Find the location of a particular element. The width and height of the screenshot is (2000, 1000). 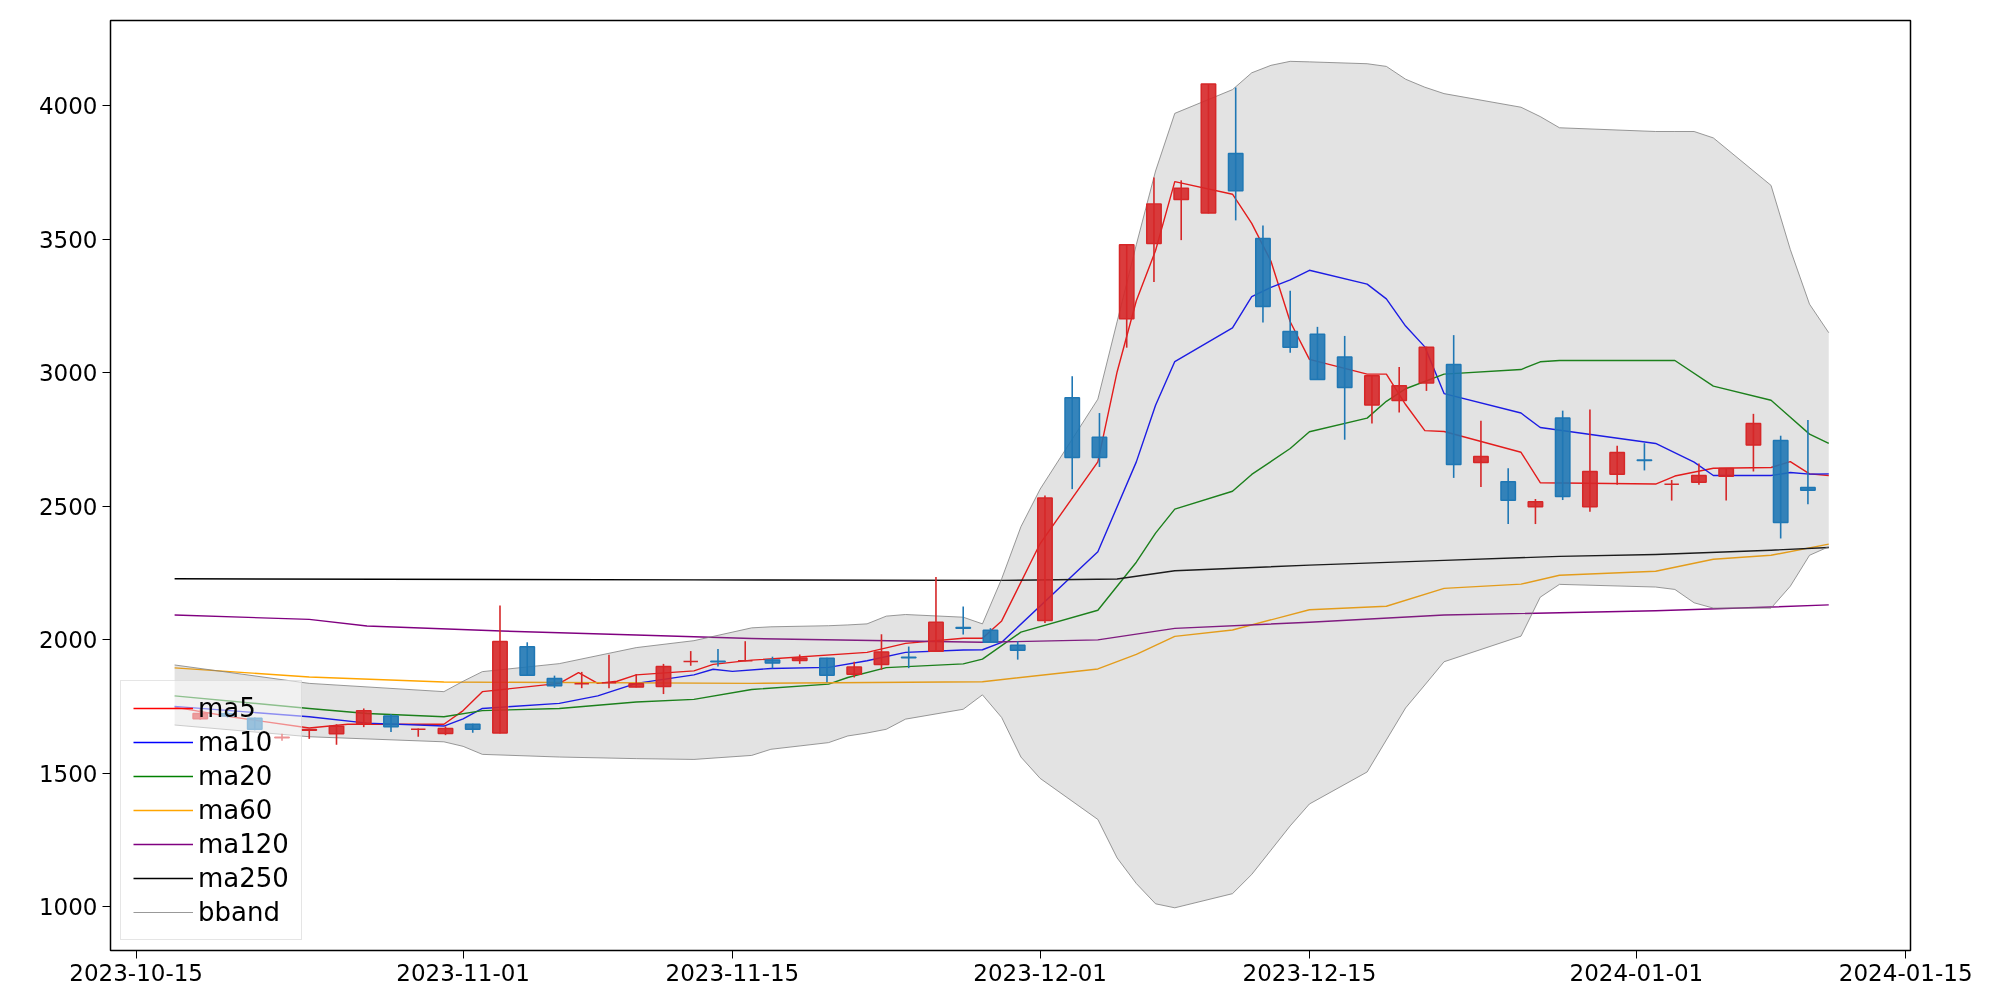

legend-label: ma120 is located at coordinates (243, 844).